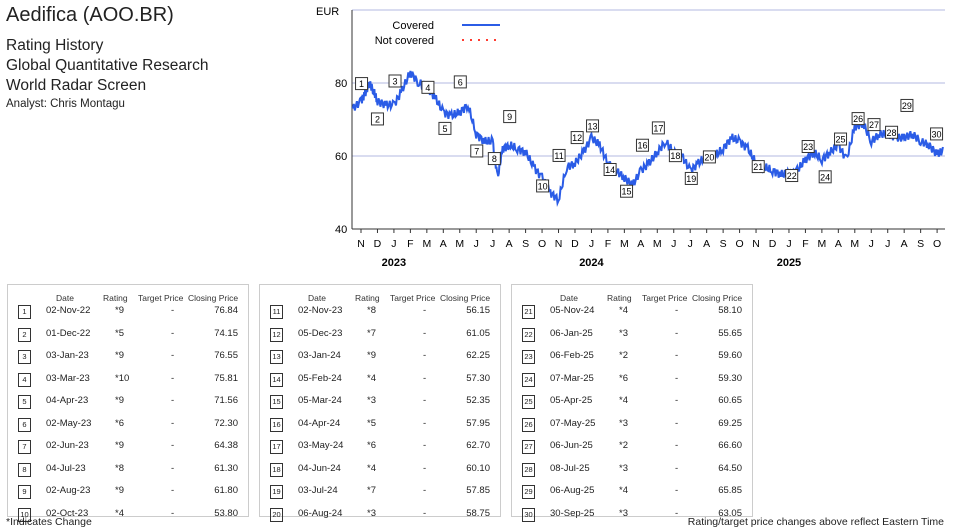 Image resolution: width=955 pixels, height=530 pixels. What do you see at coordinates (276, 312) in the screenshot?
I see `rating-number: 11` at bounding box center [276, 312].